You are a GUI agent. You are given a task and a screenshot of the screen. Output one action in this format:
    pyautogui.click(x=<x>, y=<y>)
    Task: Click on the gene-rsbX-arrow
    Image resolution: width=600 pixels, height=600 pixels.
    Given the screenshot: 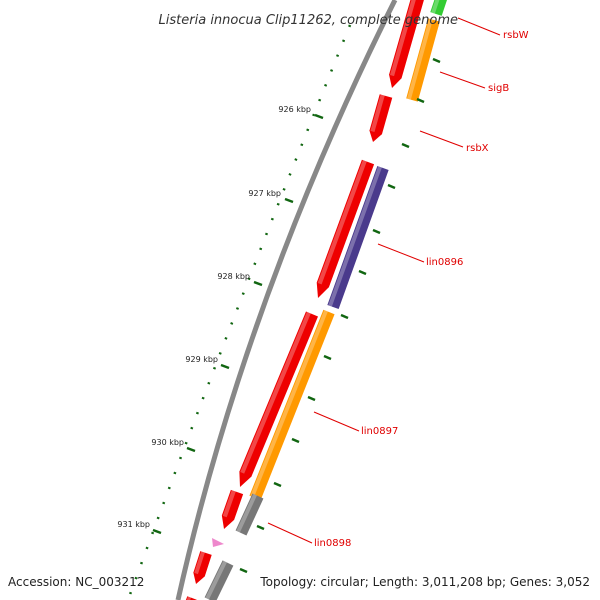 What is the action you would take?
    pyautogui.click(x=381, y=118)
    